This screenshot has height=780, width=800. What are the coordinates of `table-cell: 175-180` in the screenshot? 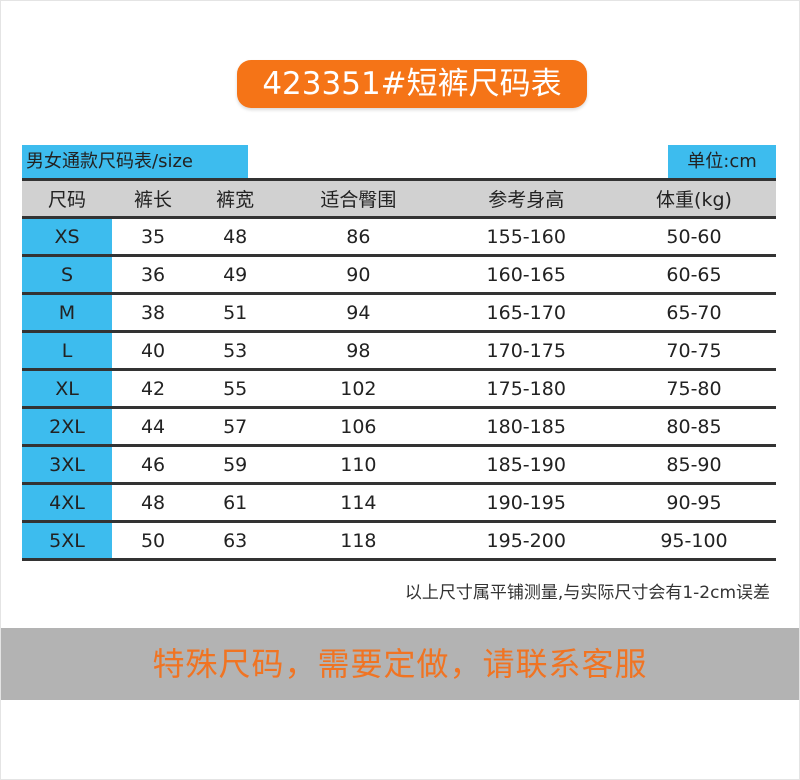 It's located at (526, 388).